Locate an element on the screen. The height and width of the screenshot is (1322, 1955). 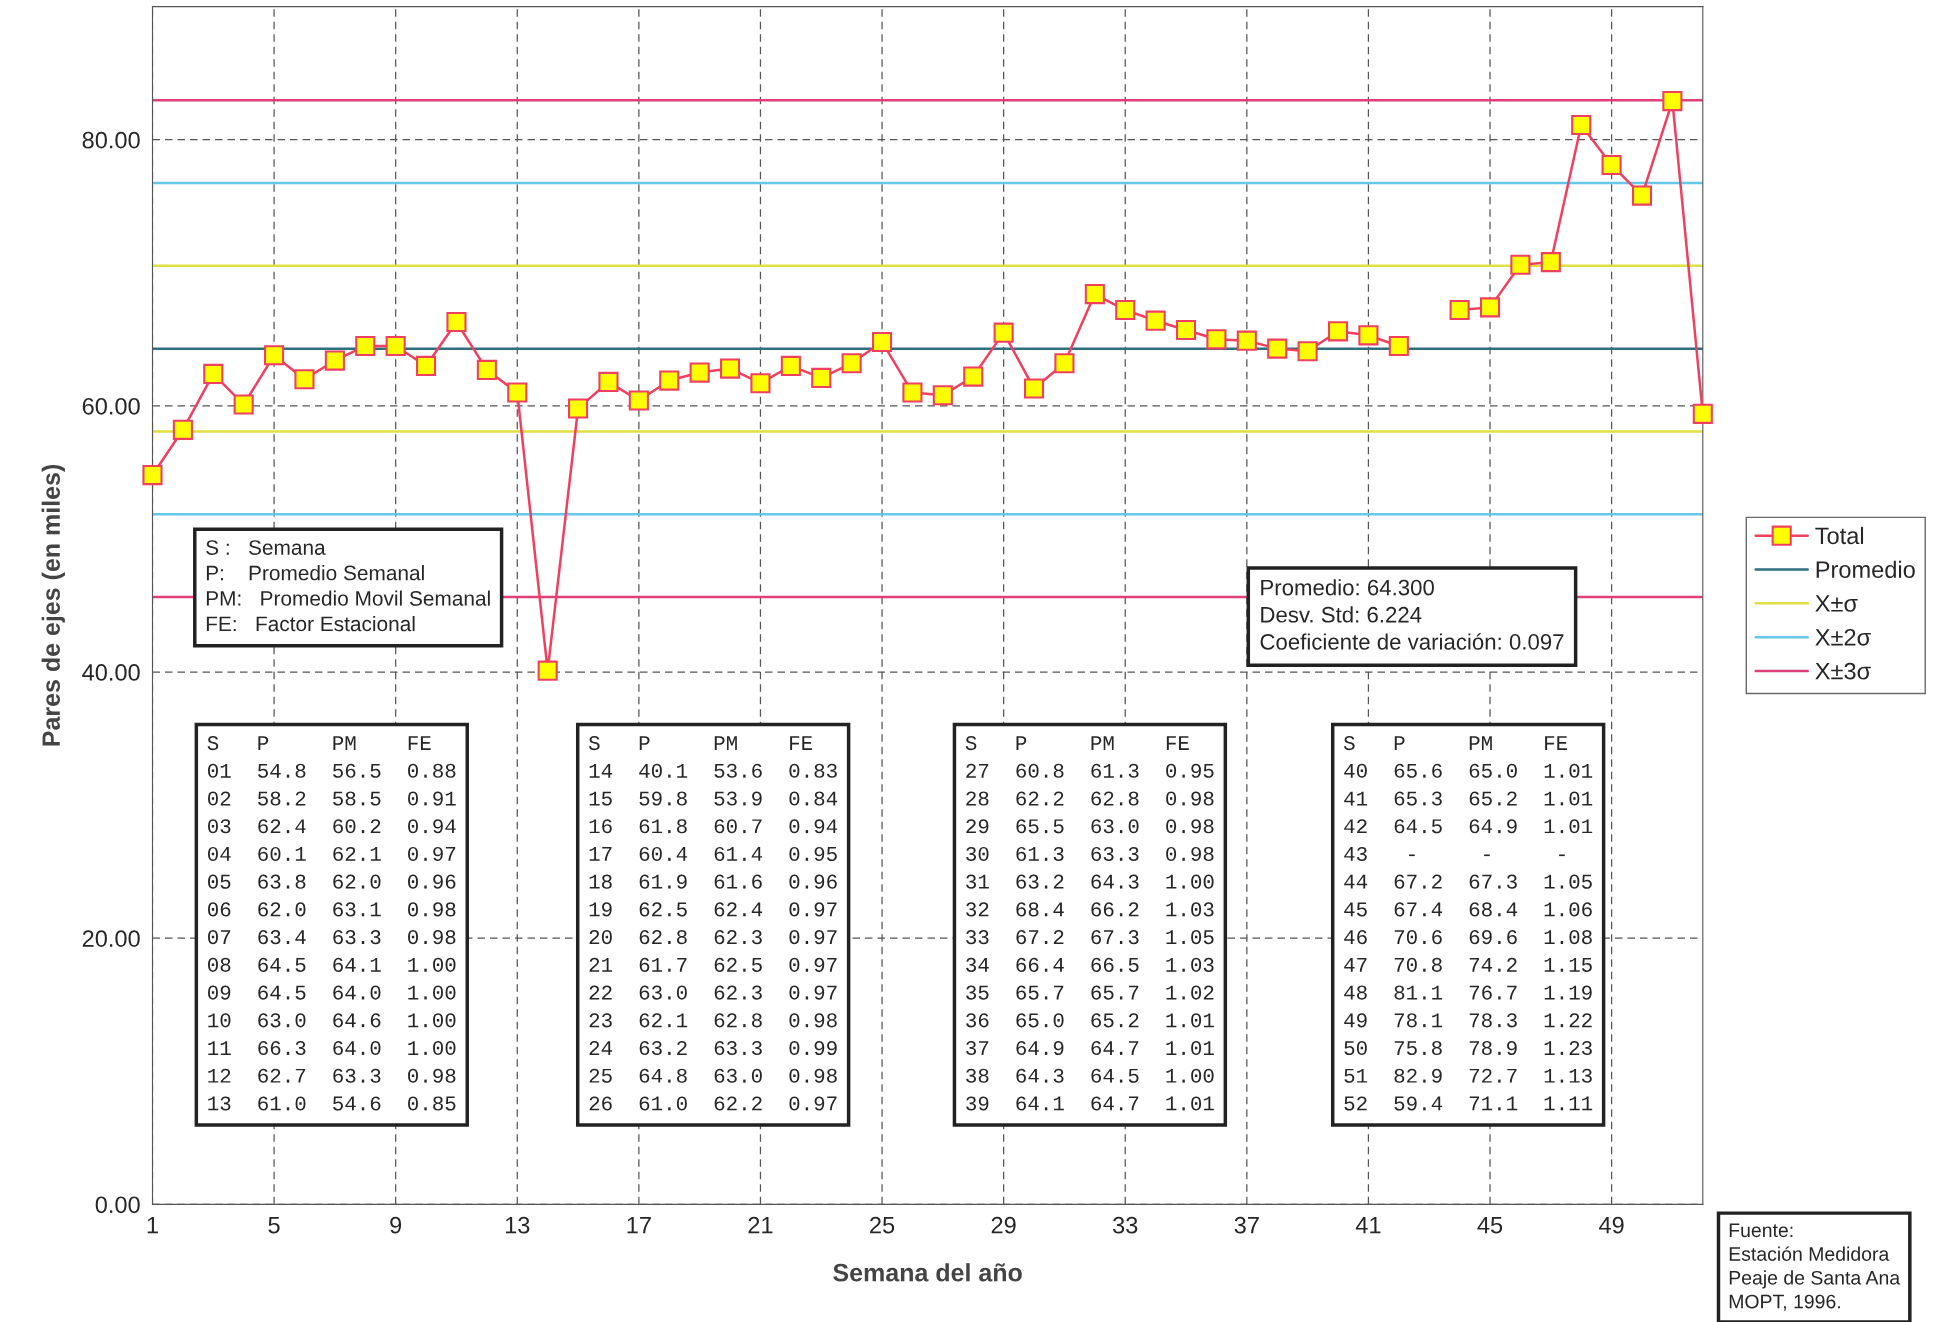
x-tick-label: 17 is located at coordinates (639, 1225).